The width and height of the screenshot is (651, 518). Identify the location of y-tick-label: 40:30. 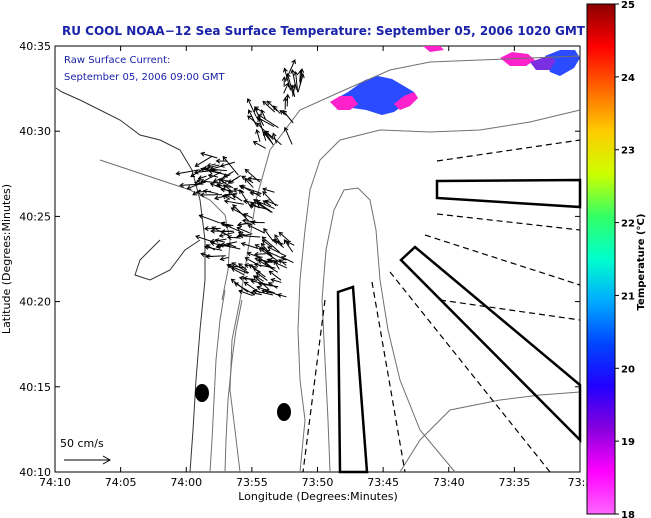
(35, 131).